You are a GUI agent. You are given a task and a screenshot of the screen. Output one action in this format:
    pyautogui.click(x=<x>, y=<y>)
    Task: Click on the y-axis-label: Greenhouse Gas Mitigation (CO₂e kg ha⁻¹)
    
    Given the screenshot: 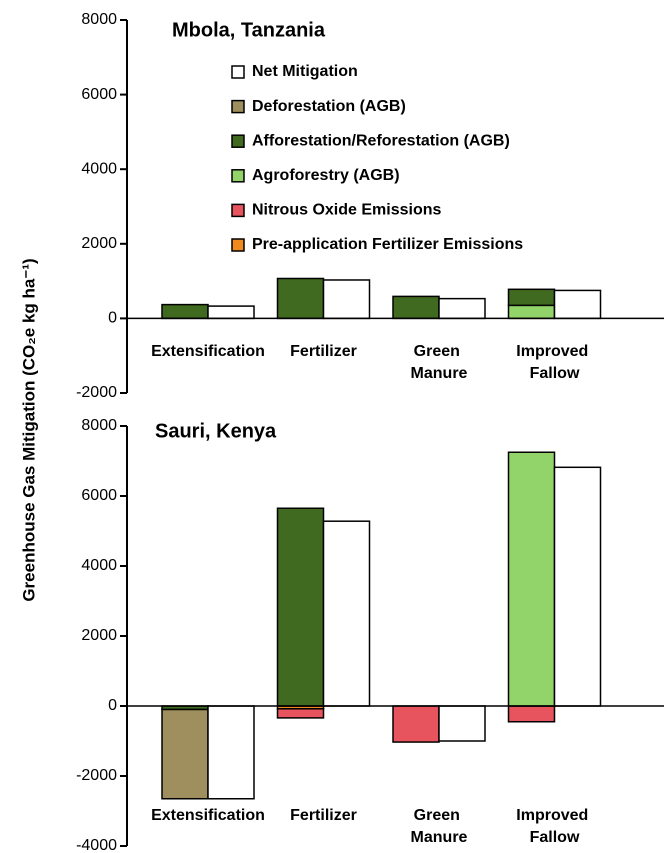 What is the action you would take?
    pyautogui.click(x=28, y=429)
    